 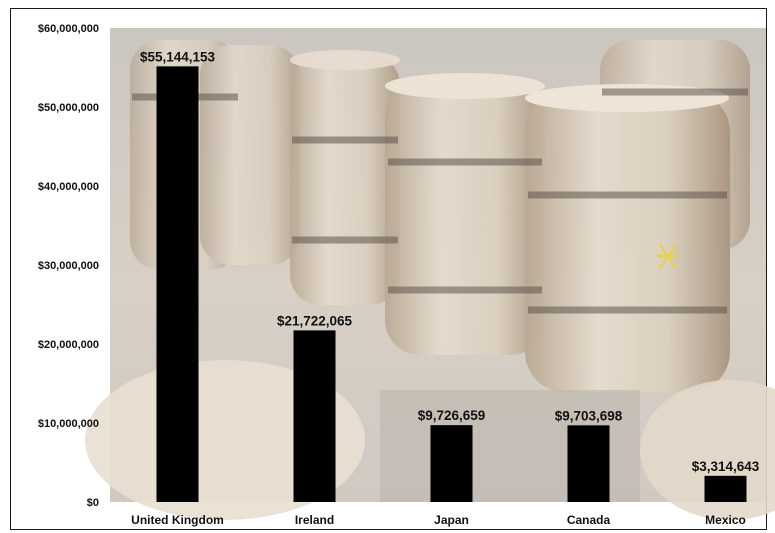 What do you see at coordinates (68, 187) in the screenshot?
I see `y-tick-label: $40,000,000` at bounding box center [68, 187].